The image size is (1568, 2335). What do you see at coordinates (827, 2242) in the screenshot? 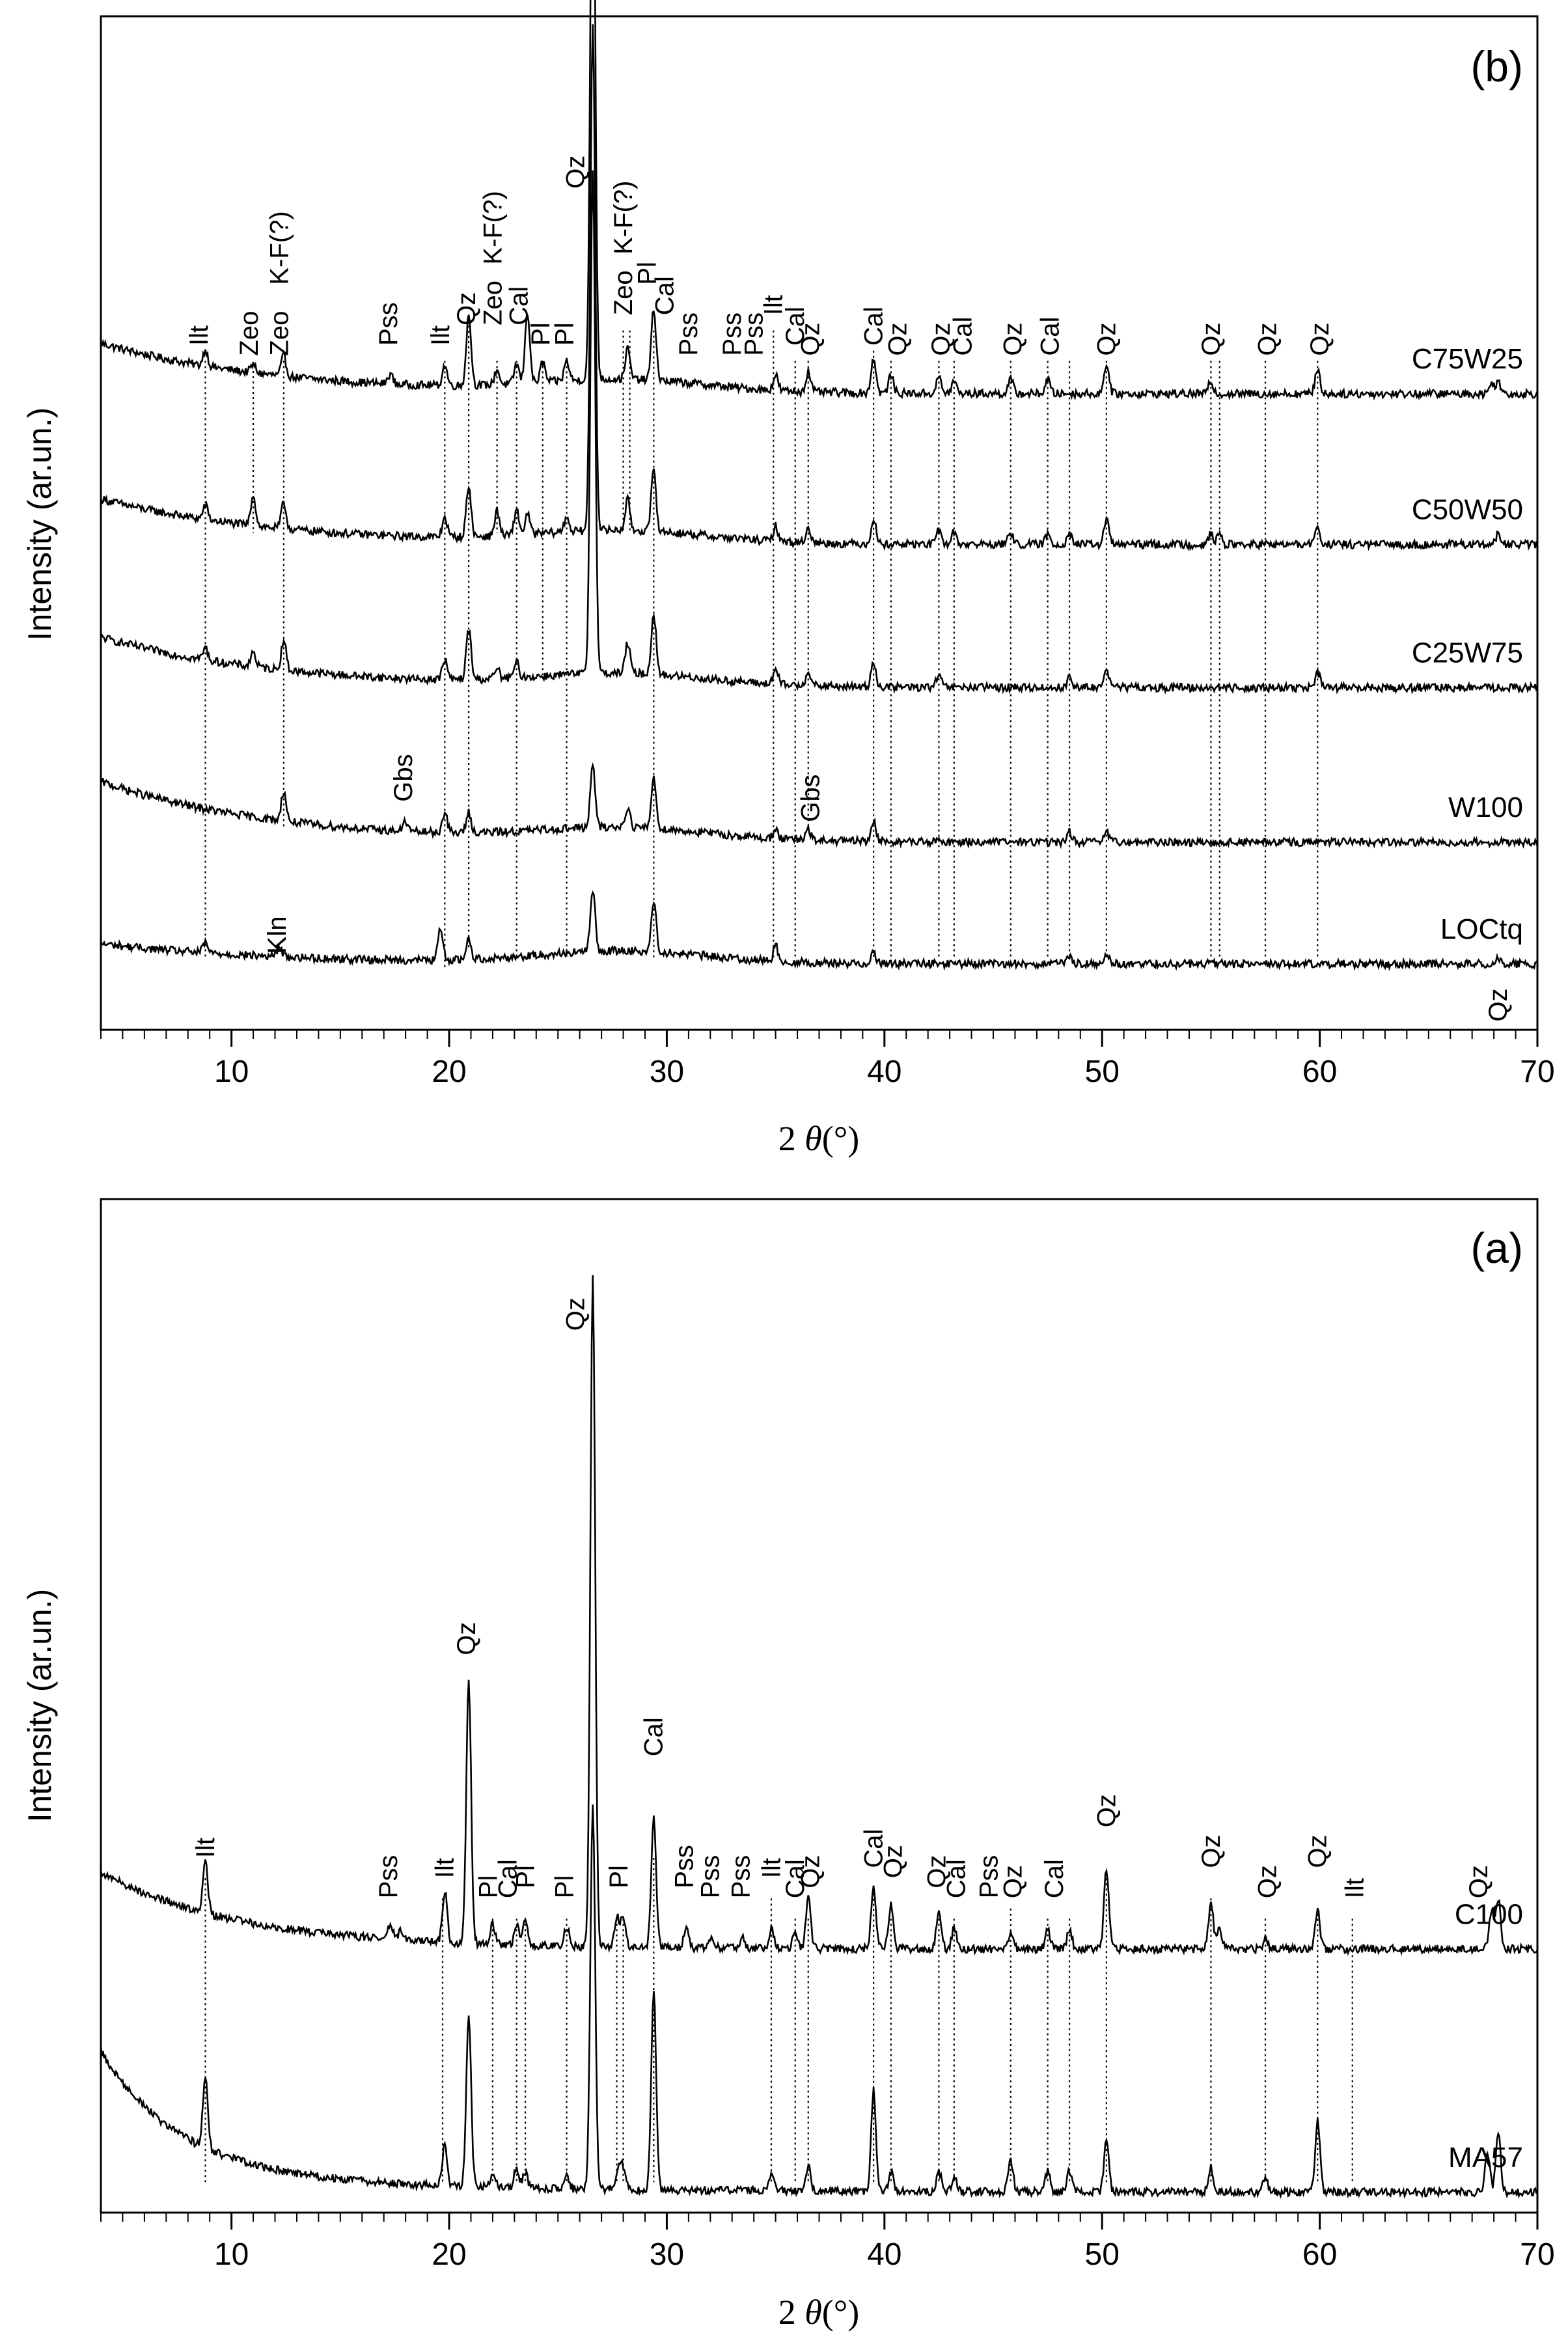
I see `panel-a-x-axis: 10 20 30 40 50 60 70` at bounding box center [827, 2242].